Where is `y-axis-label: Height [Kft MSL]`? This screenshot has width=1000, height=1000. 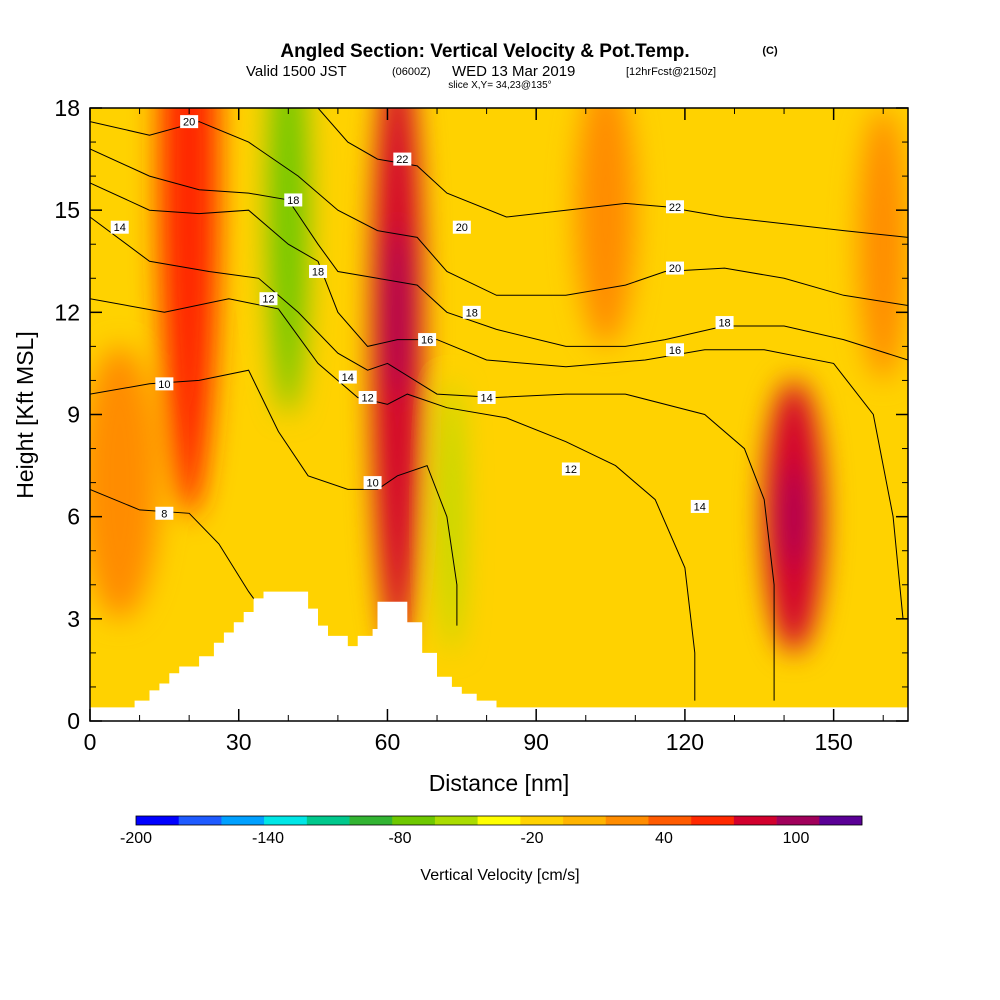
y-axis-label: Height [Kft MSL] is located at coordinates (25, 414).